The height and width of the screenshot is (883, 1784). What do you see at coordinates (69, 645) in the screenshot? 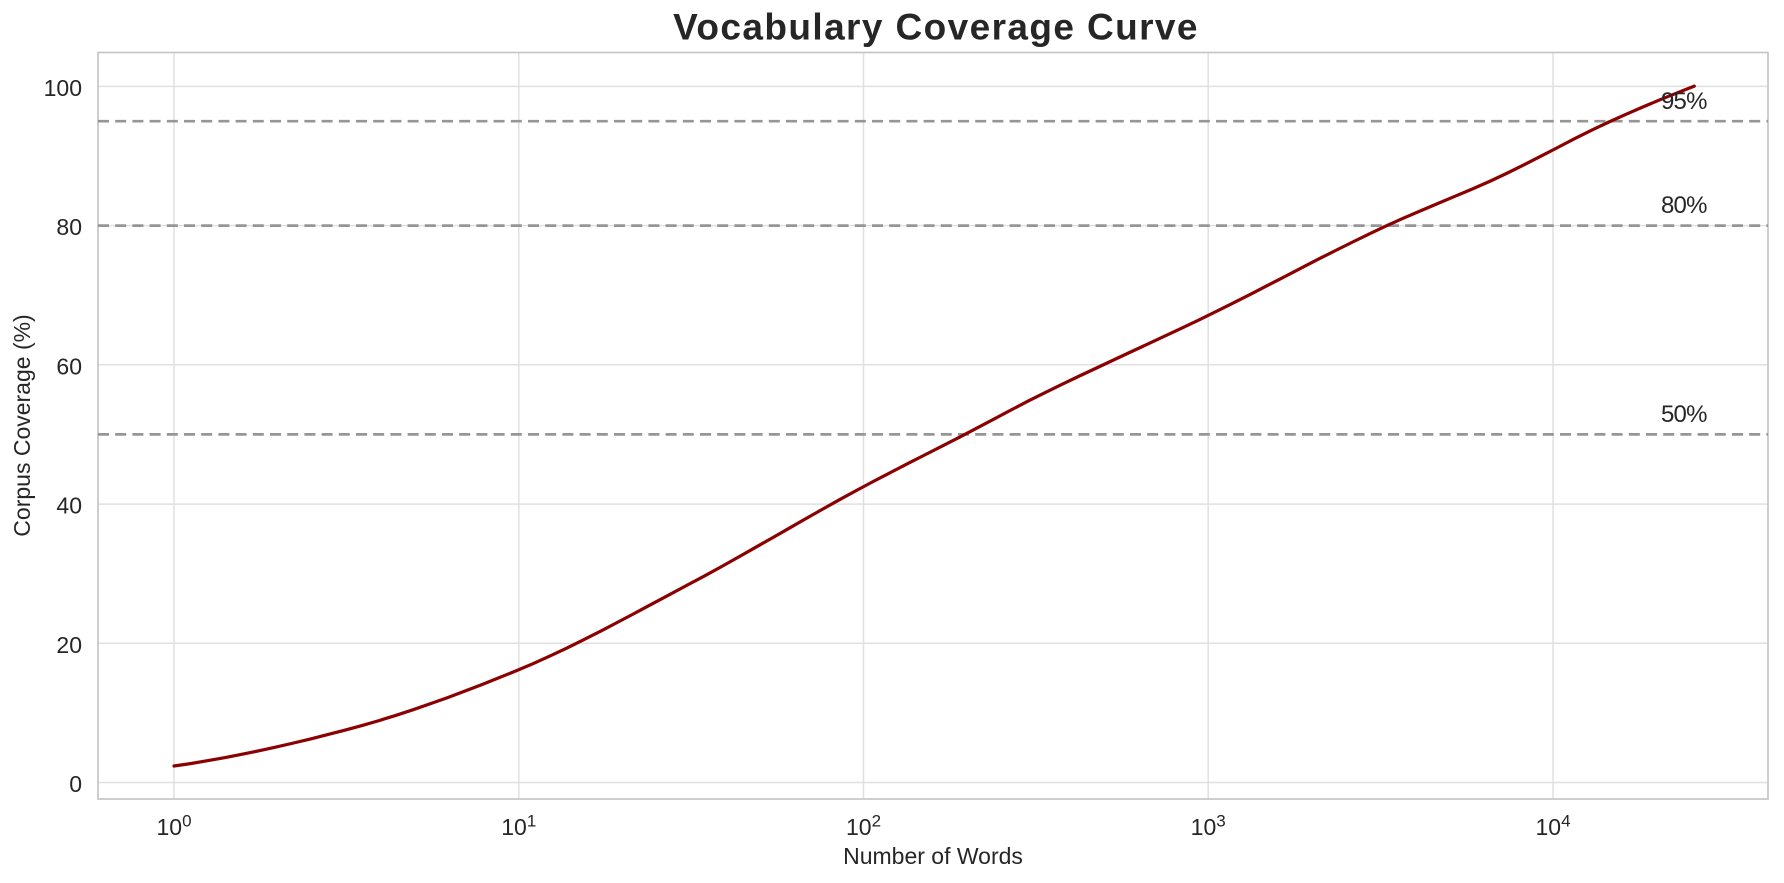
I see `svg-text: 20` at bounding box center [69, 645].